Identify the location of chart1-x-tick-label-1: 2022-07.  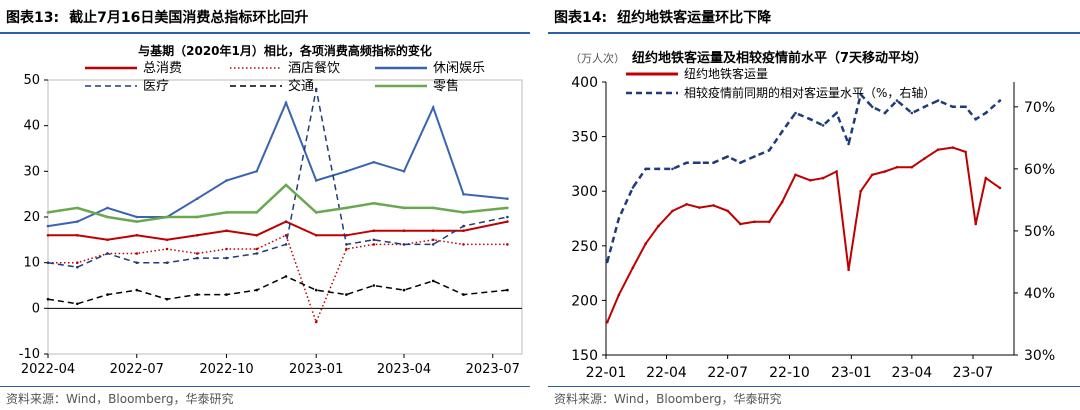
(137, 369).